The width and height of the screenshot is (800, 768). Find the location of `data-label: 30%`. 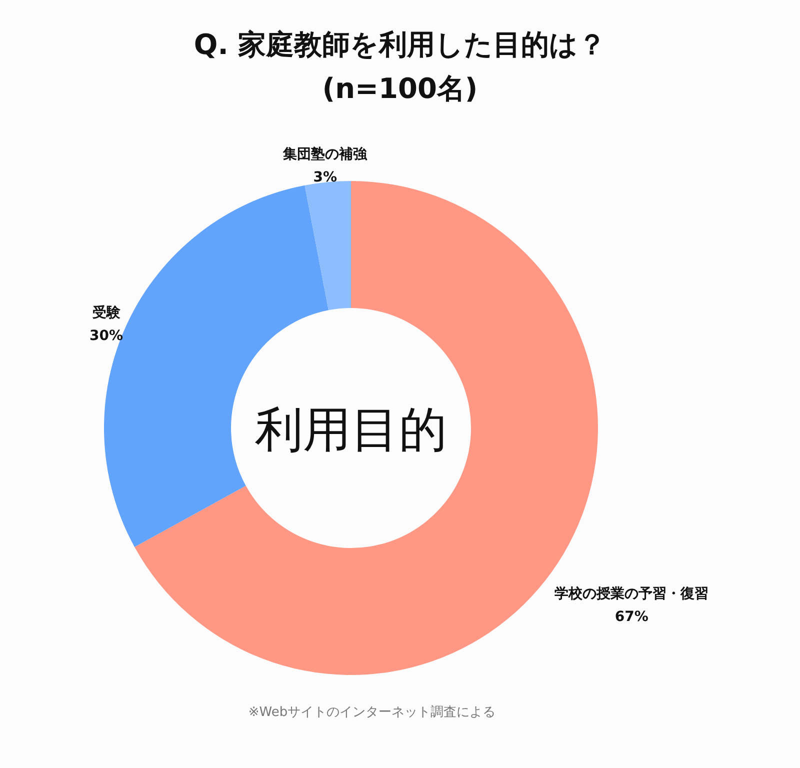

data-label: 30% is located at coordinates (107, 336).